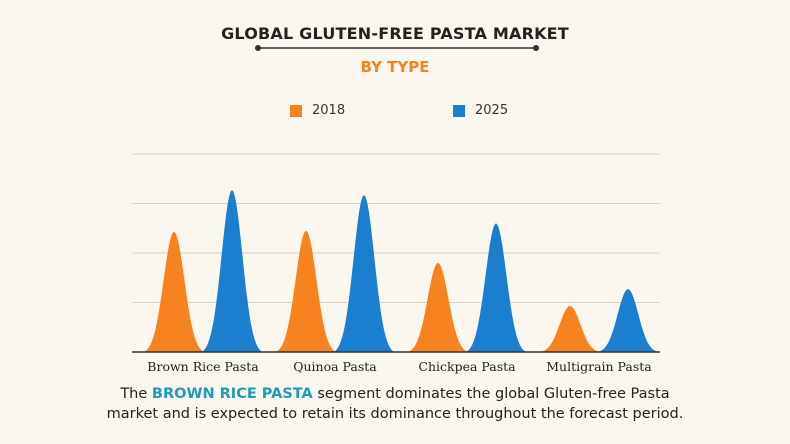 Image resolution: width=790 pixels, height=444 pixels. What do you see at coordinates (492, 110) in the screenshot?
I see `legend-label-2025: 2025` at bounding box center [492, 110].